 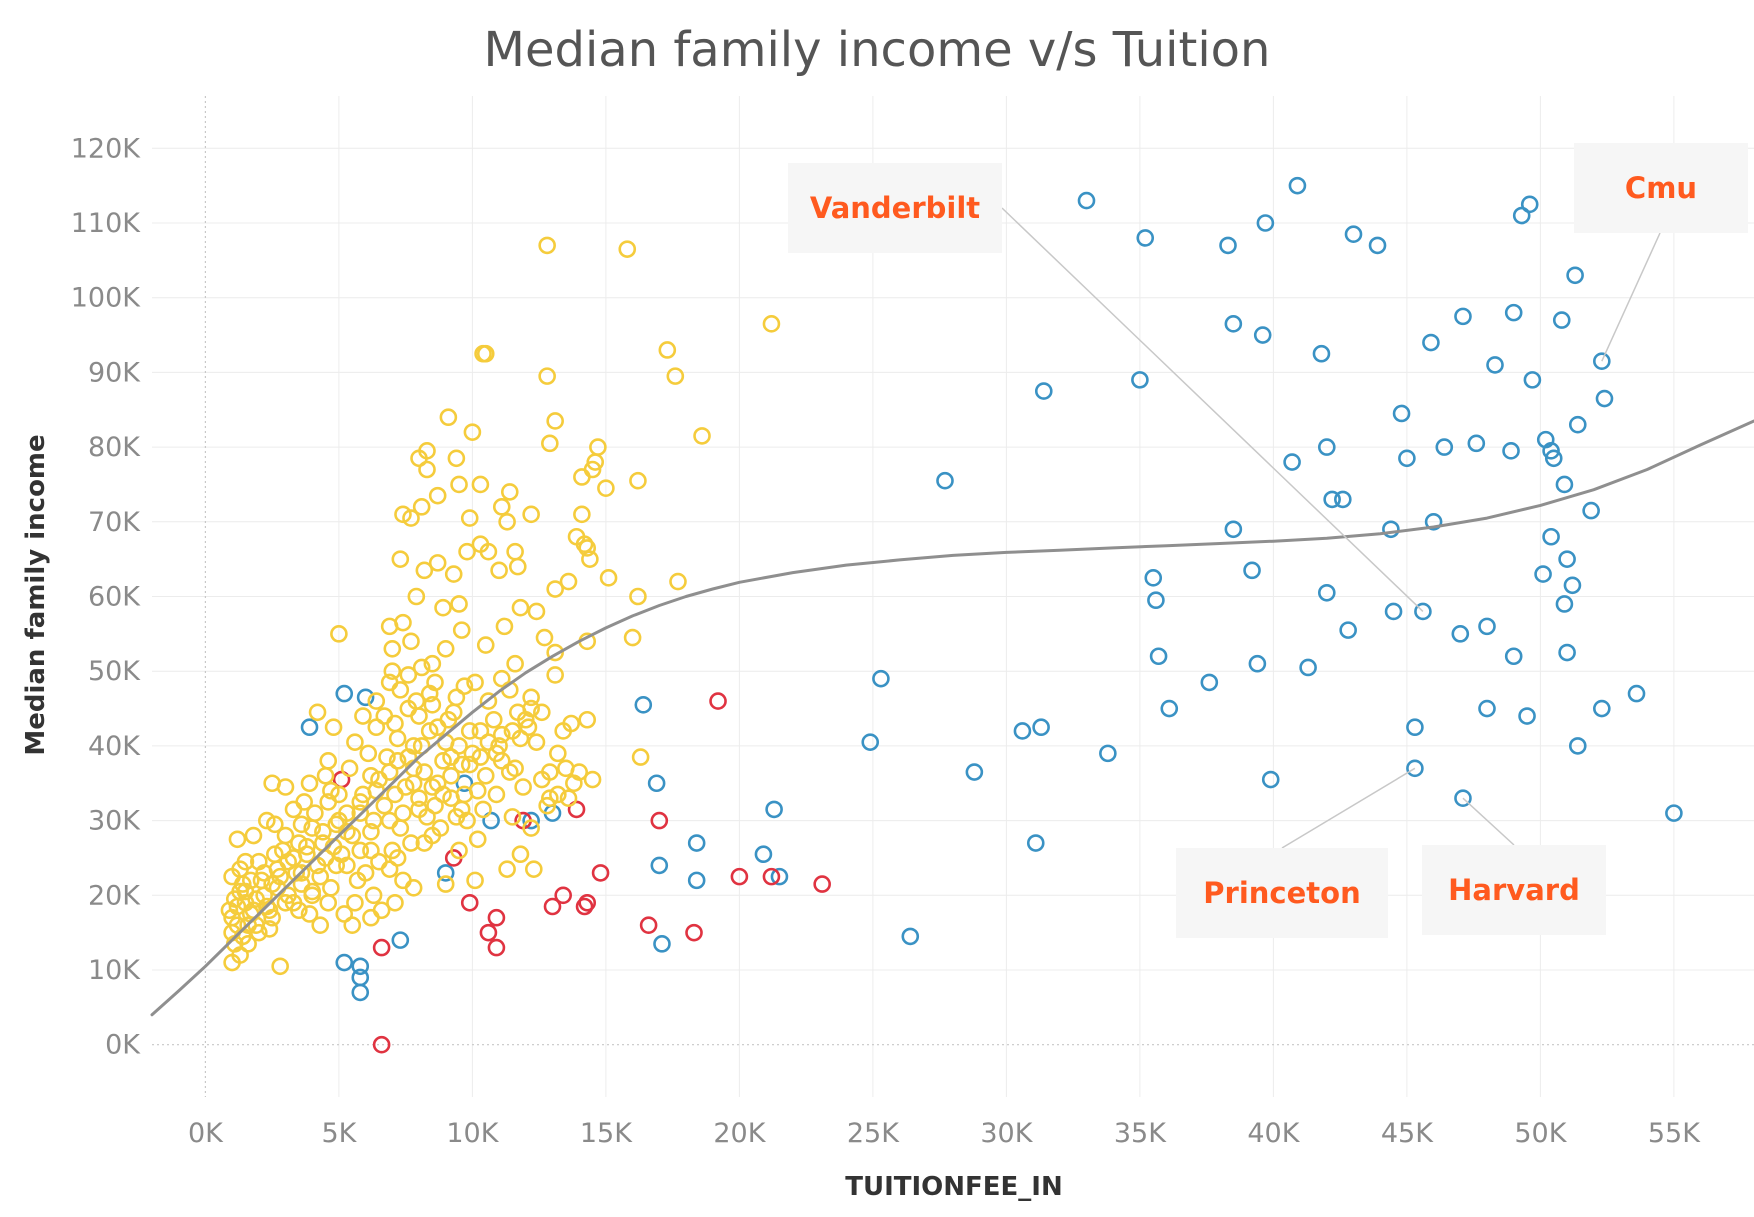 What do you see at coordinates (739, 1133) in the screenshot?
I see `x-tick-label: 20K` at bounding box center [739, 1133].